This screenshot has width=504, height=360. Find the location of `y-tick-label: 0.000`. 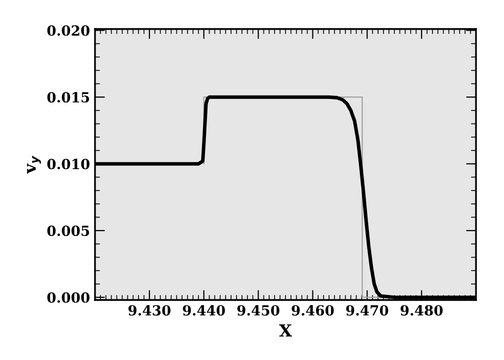

y-tick-label: 0.000 is located at coordinates (68, 297).